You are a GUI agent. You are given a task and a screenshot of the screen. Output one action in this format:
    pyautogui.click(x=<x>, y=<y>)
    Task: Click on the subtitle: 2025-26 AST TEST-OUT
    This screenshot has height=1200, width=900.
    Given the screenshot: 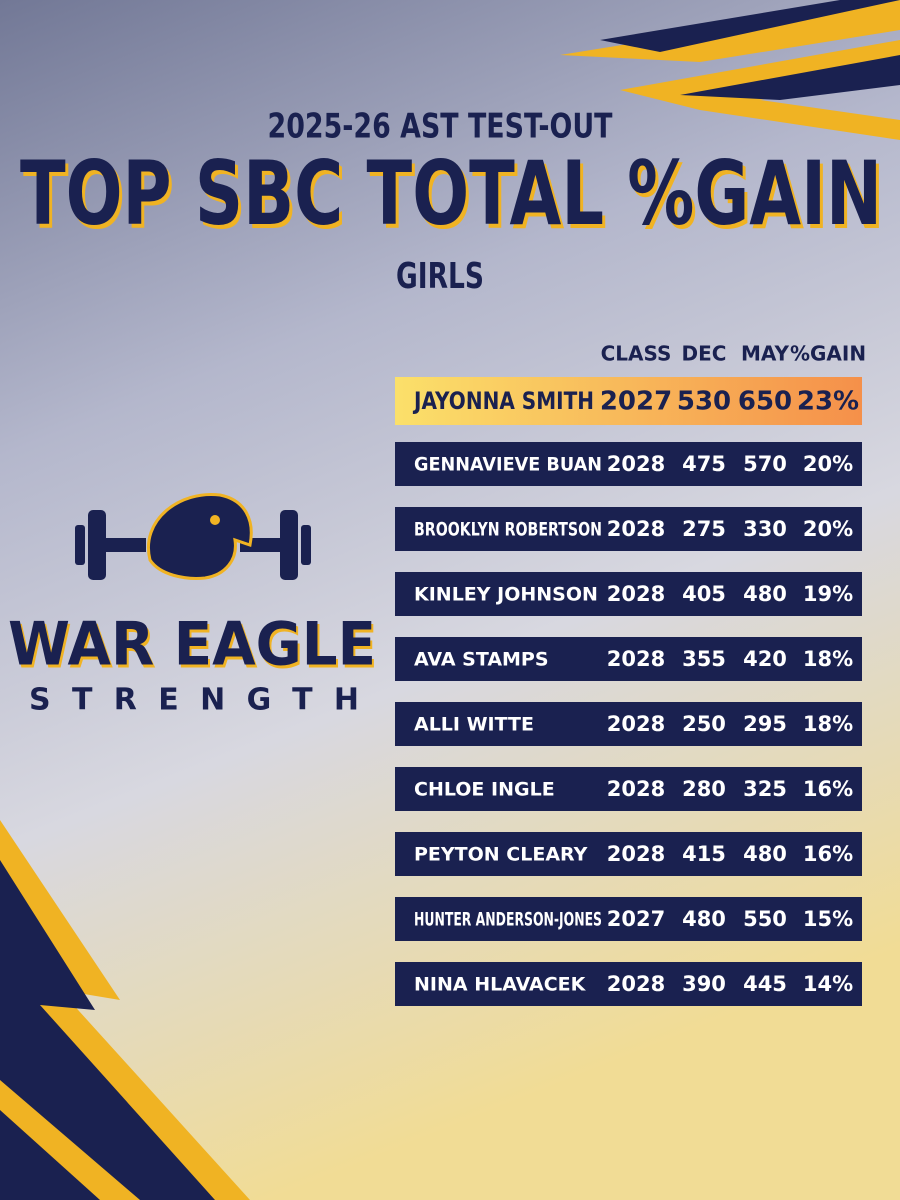 What is the action you would take?
    pyautogui.click(x=441, y=127)
    